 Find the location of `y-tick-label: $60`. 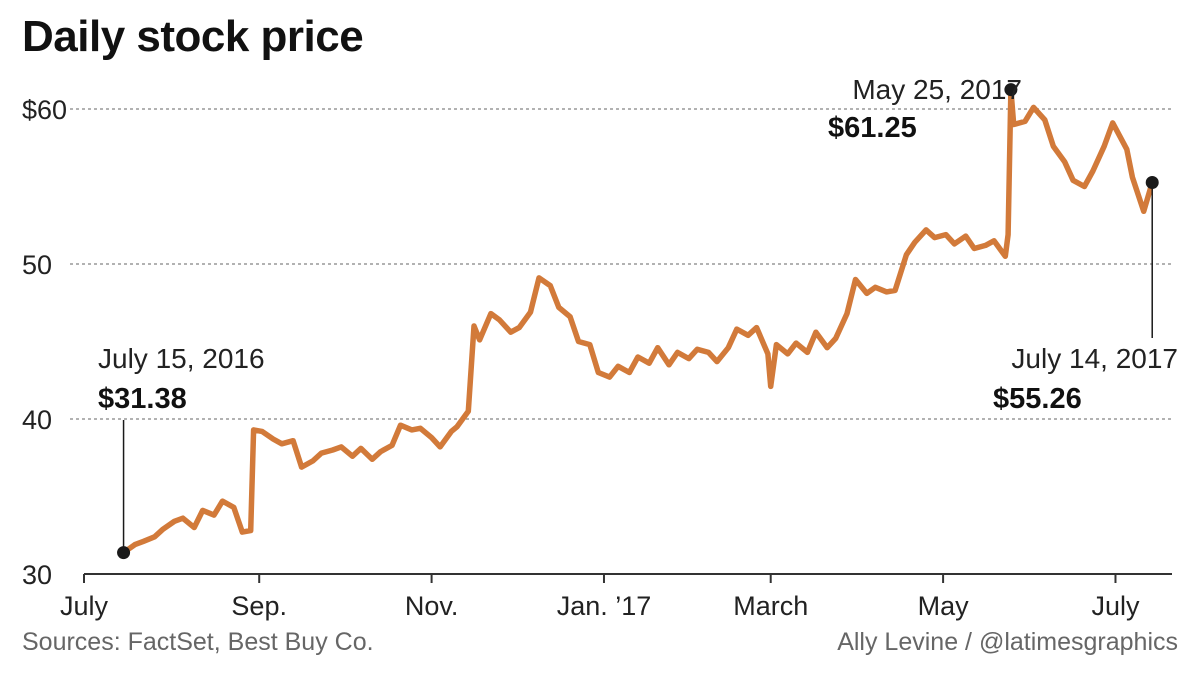

y-tick-label: $60 is located at coordinates (44, 110).